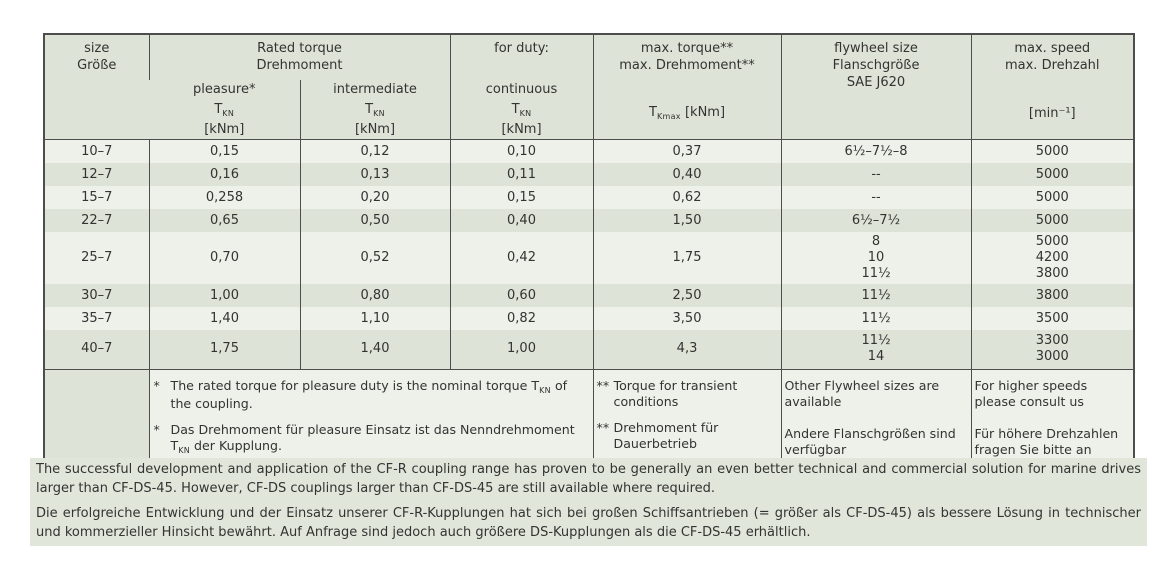 Image resolution: width=1175 pixels, height=561 pixels. What do you see at coordinates (96, 318) in the screenshot?
I see `cell-size: 35–7` at bounding box center [96, 318].